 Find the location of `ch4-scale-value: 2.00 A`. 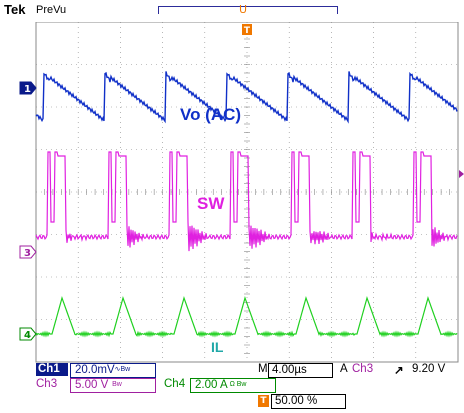

ch4-scale-value: 2.00 A is located at coordinates (211, 385).